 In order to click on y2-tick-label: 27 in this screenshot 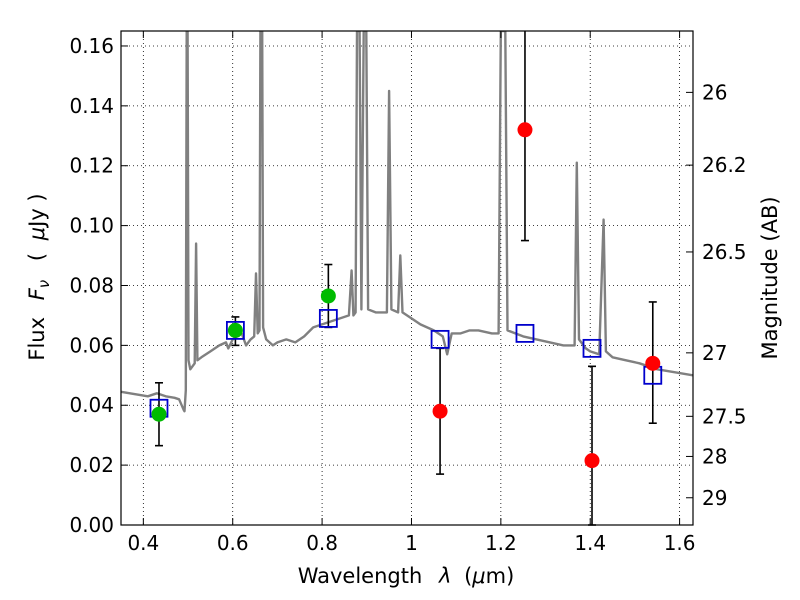, I will do `click(714, 353)`.